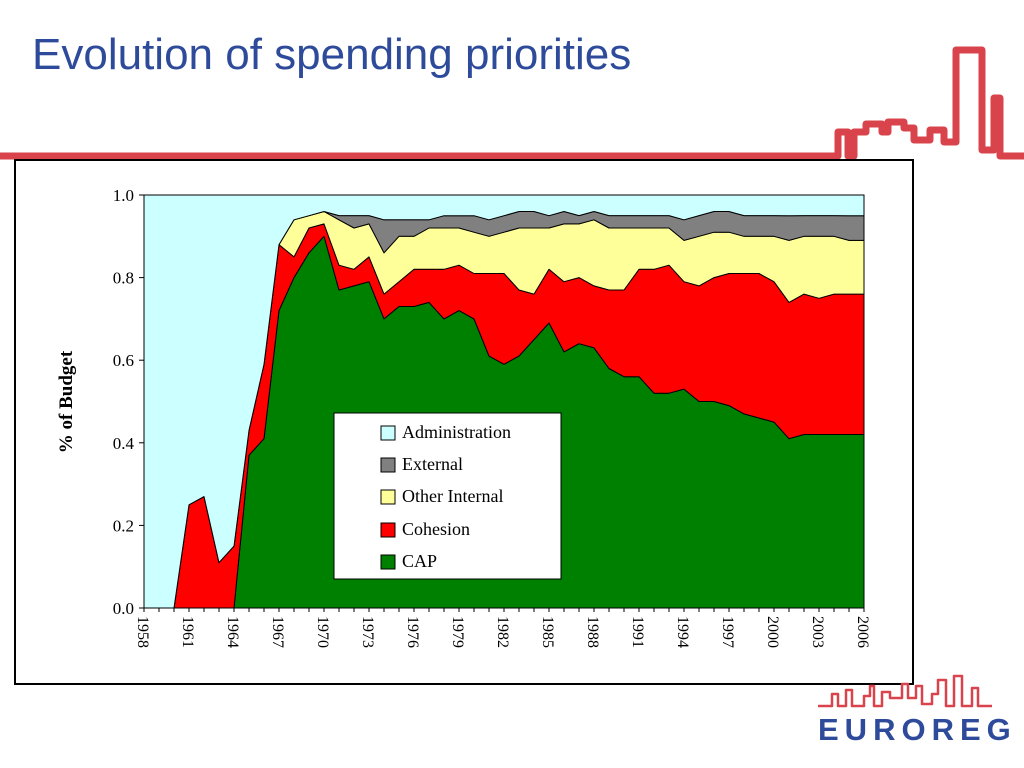  I want to click on legend-swatch-external, so click(388, 465).